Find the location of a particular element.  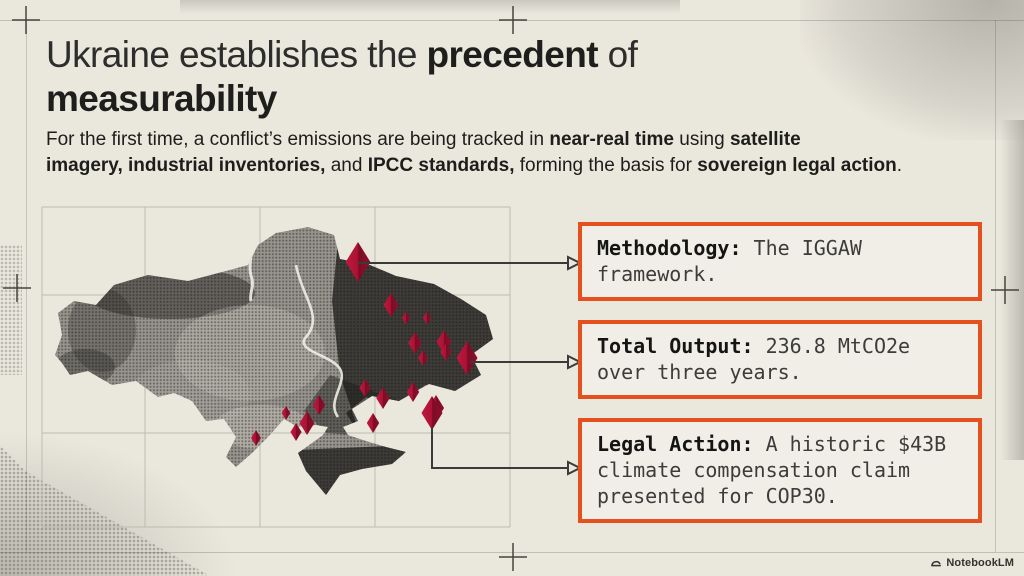

callout-value: 236.8 MtCO2e over three years. is located at coordinates (754, 359).